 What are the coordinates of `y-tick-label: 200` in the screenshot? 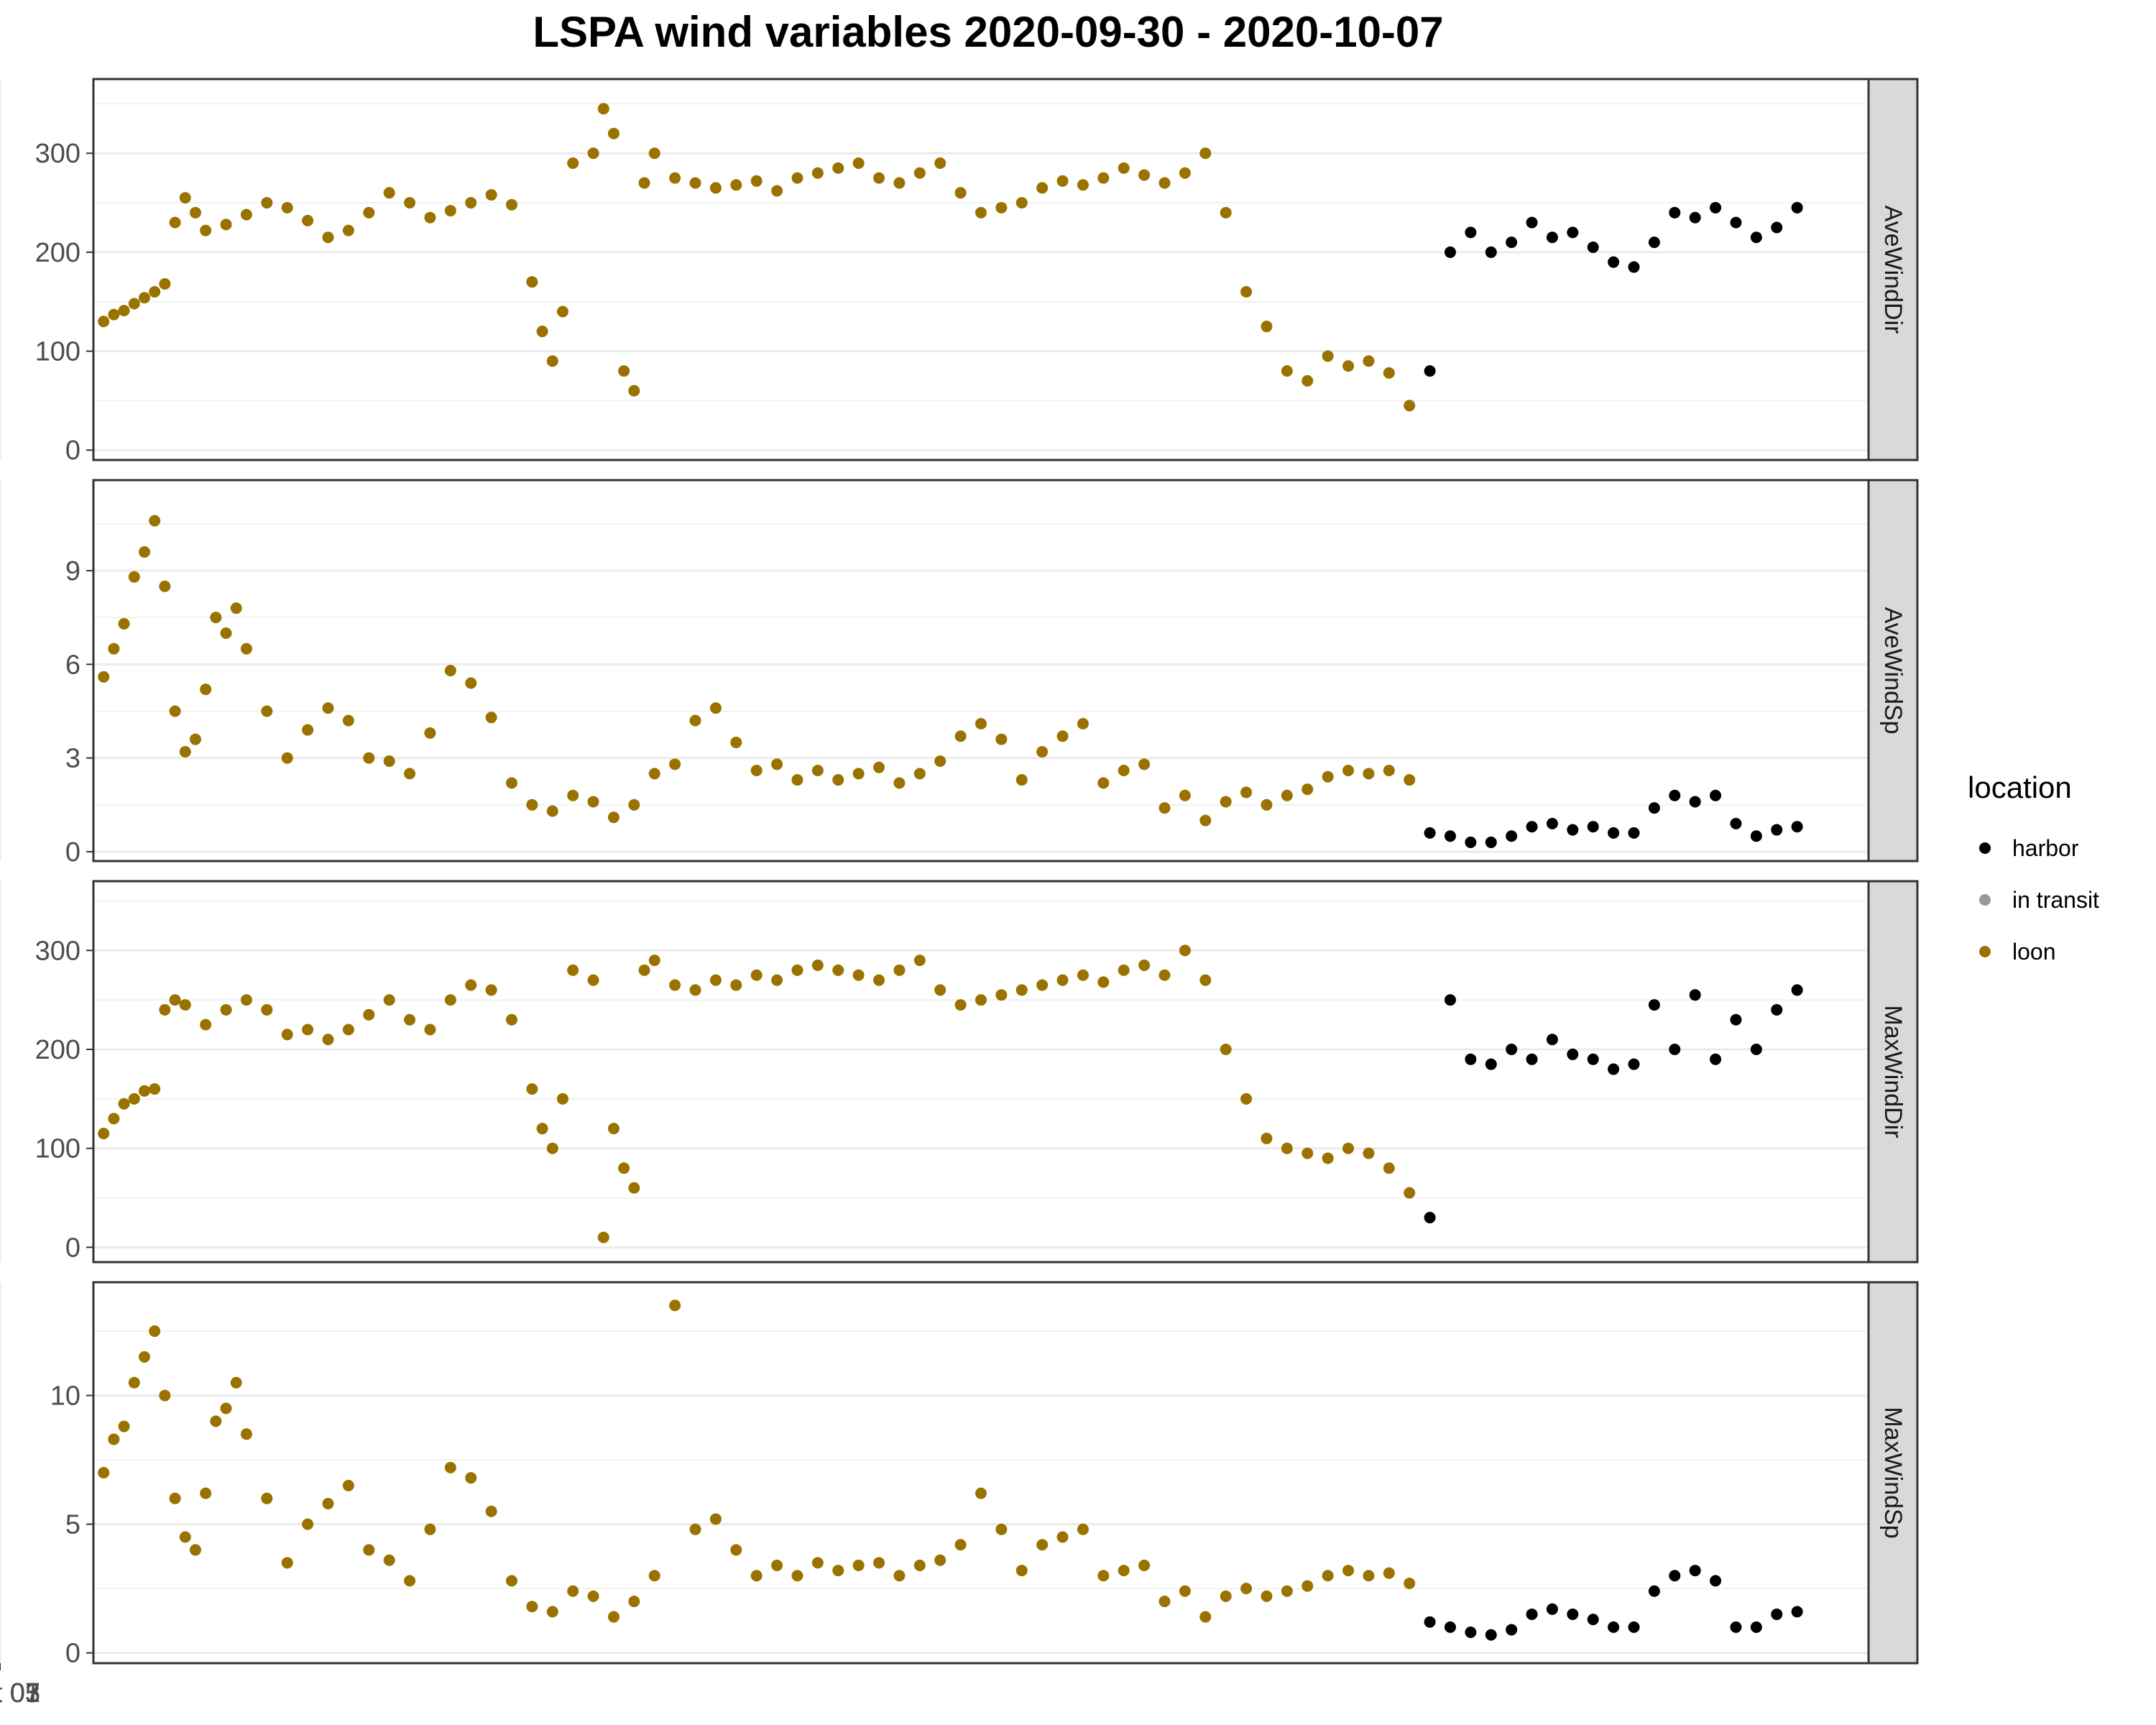 It's located at (58, 1050).